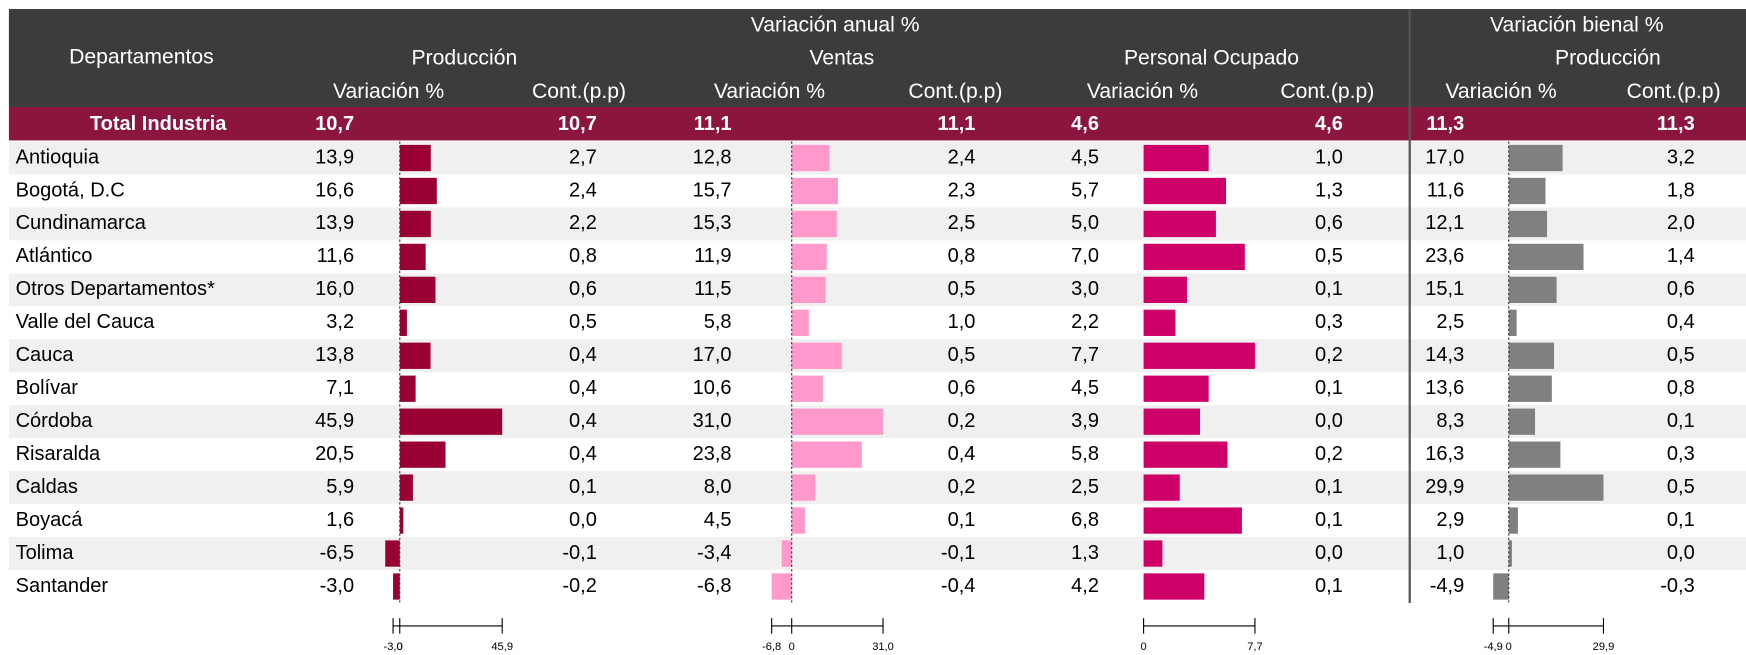 The height and width of the screenshot is (655, 1746). I want to click on cell-value: 2,2, so click(583, 223).